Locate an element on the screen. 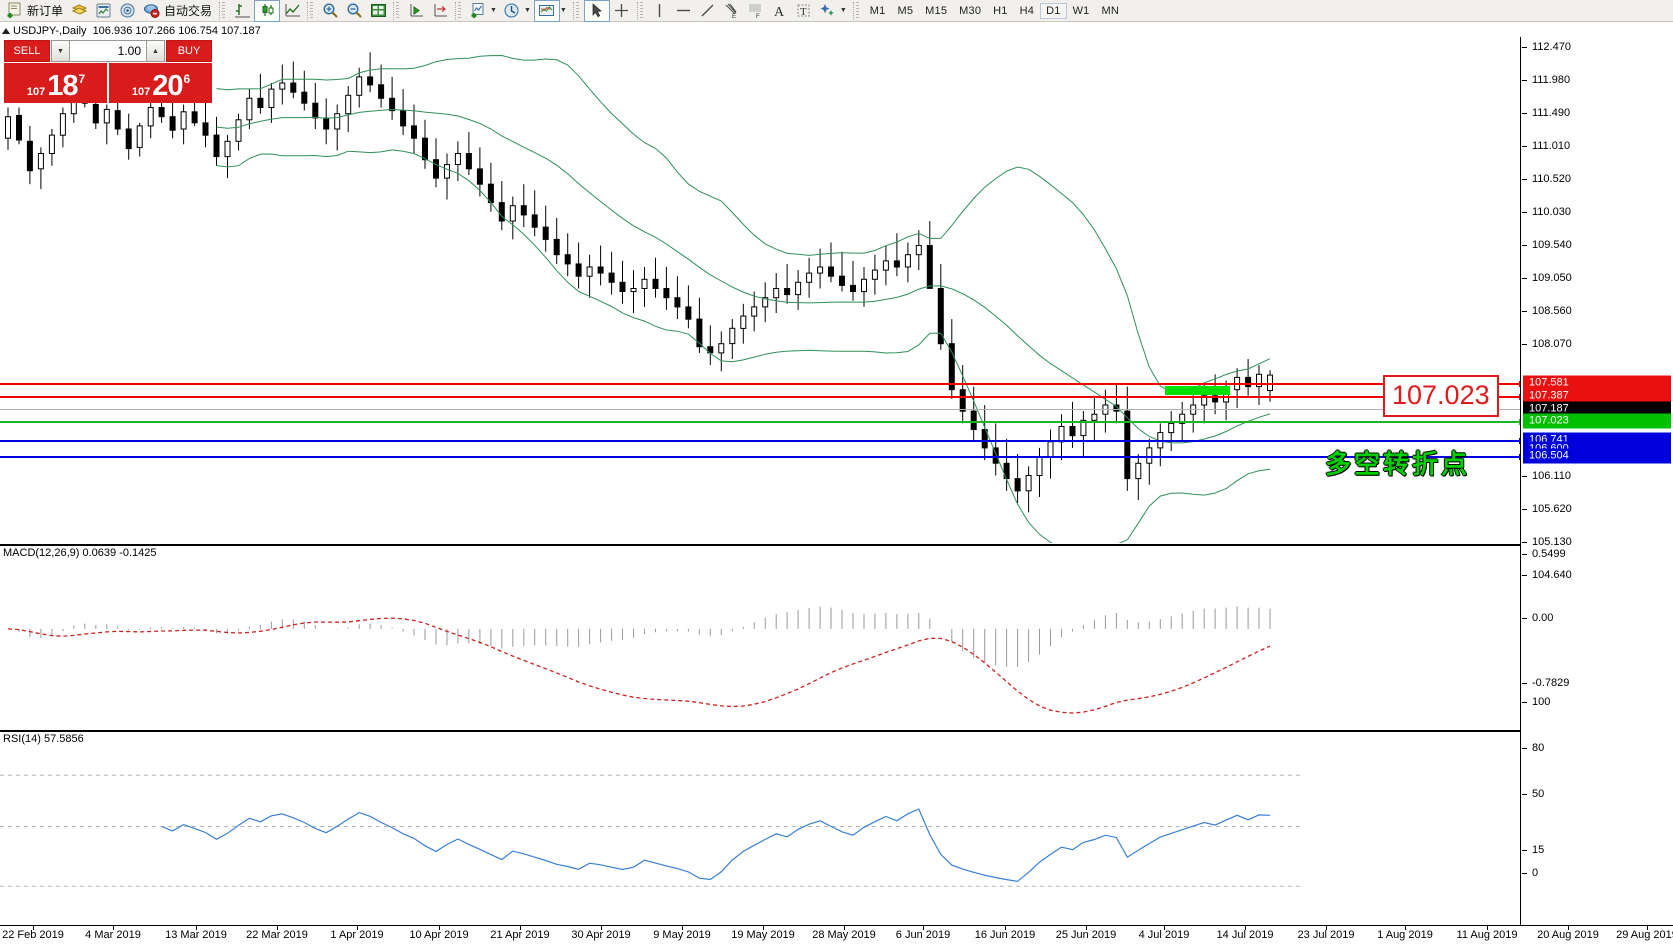 This screenshot has width=1673, height=946. equidistant-channel-icon: F is located at coordinates (756, 11).